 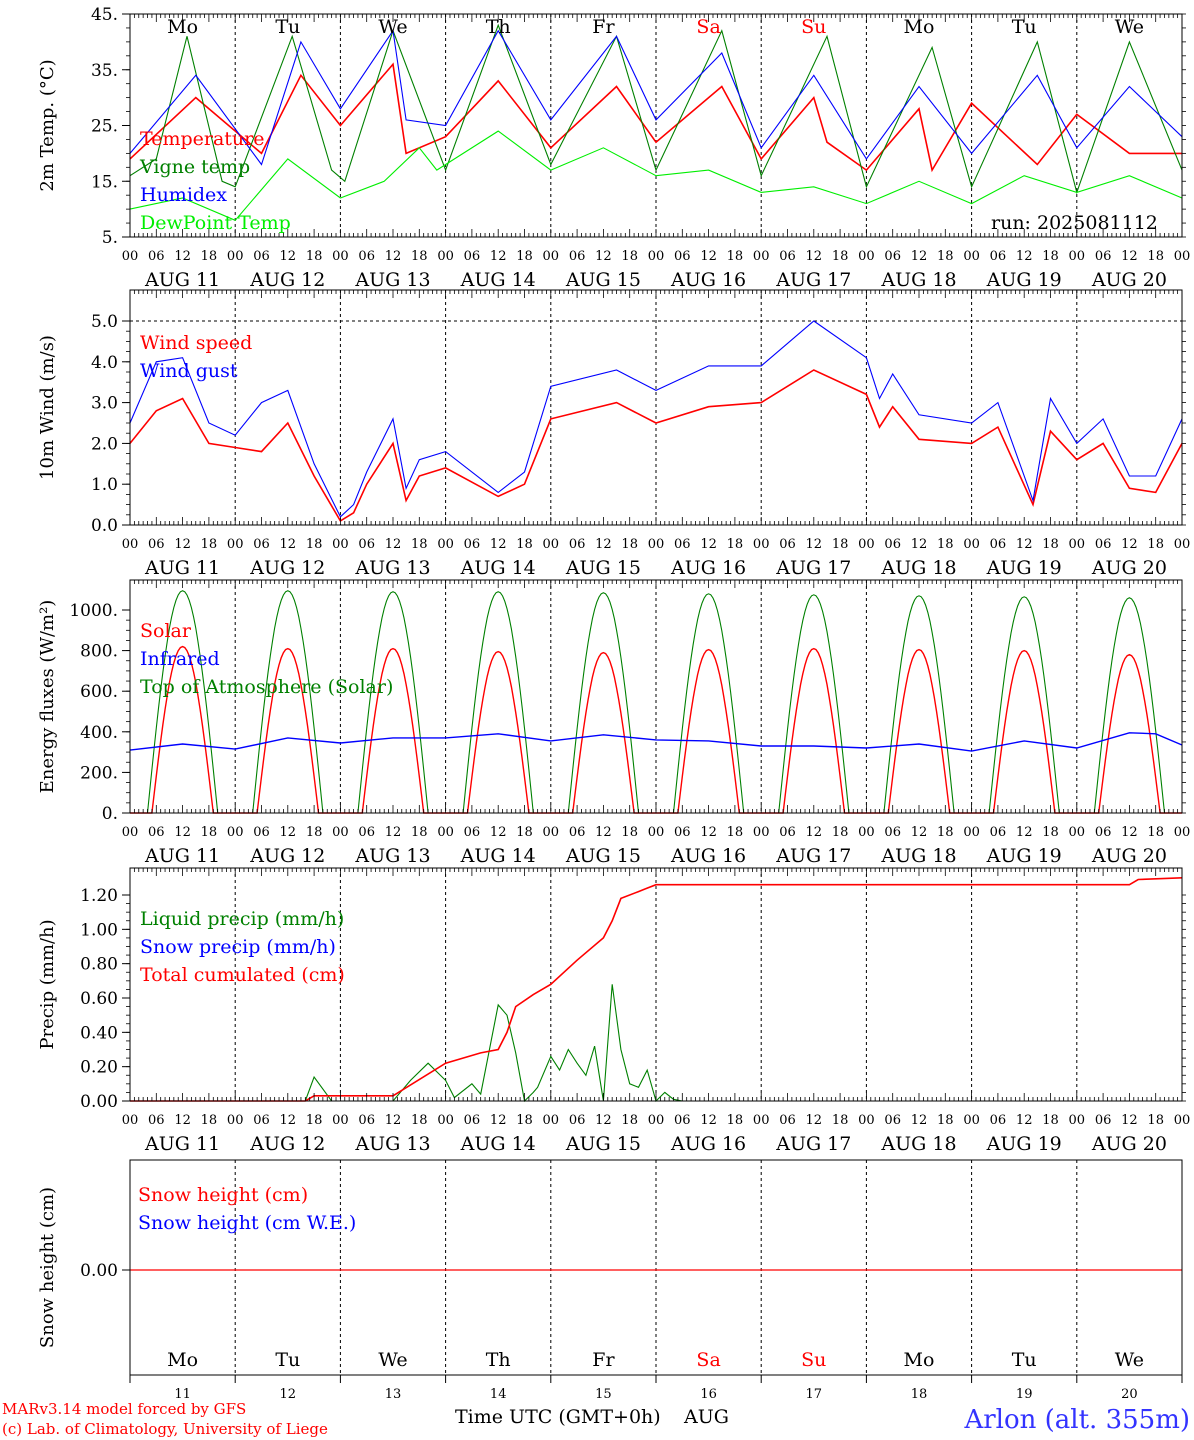 What do you see at coordinates (656, 1043) in the screenshot?
I see `series-liquid-precip-mm-h-` at bounding box center [656, 1043].